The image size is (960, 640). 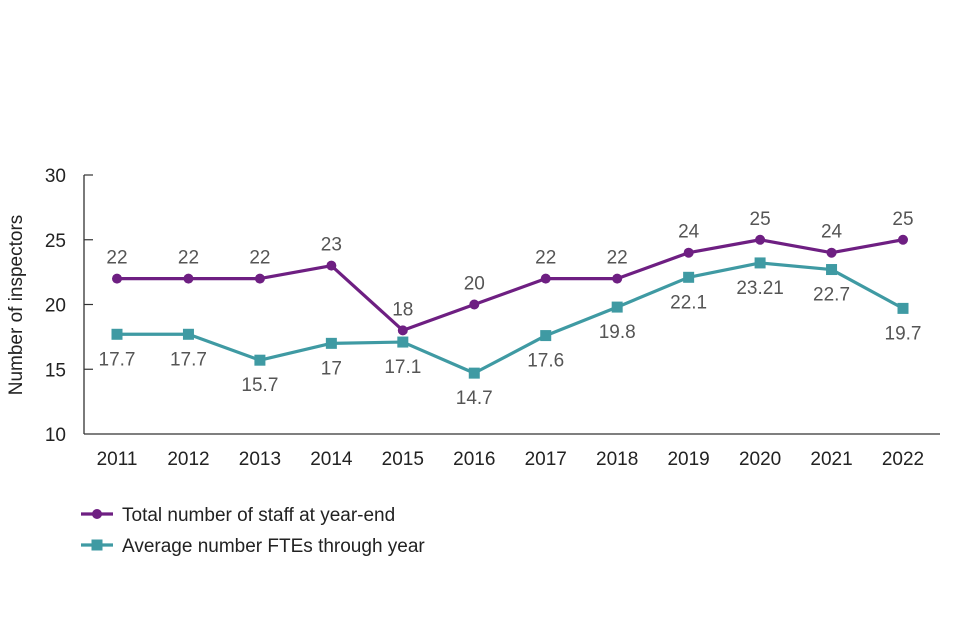 I want to click on x-tick-label: 2012, so click(x=188, y=459).